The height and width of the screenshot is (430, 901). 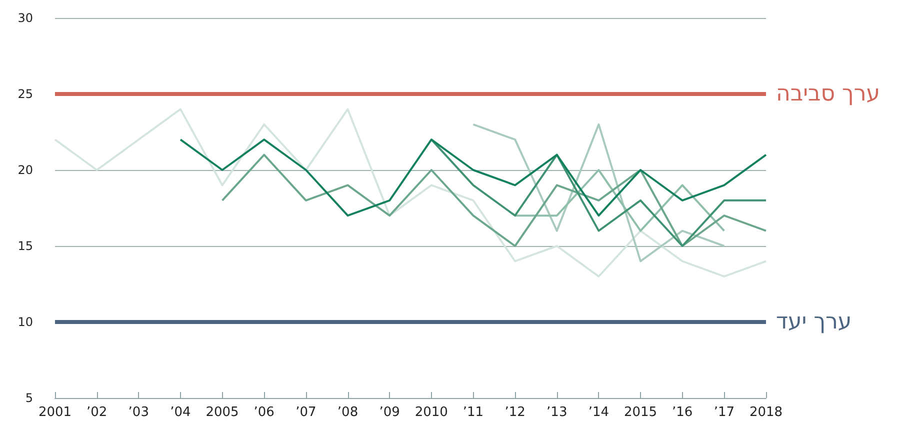 What do you see at coordinates (557, 412) in the screenshot?
I see `x-tick-label: ’13` at bounding box center [557, 412].